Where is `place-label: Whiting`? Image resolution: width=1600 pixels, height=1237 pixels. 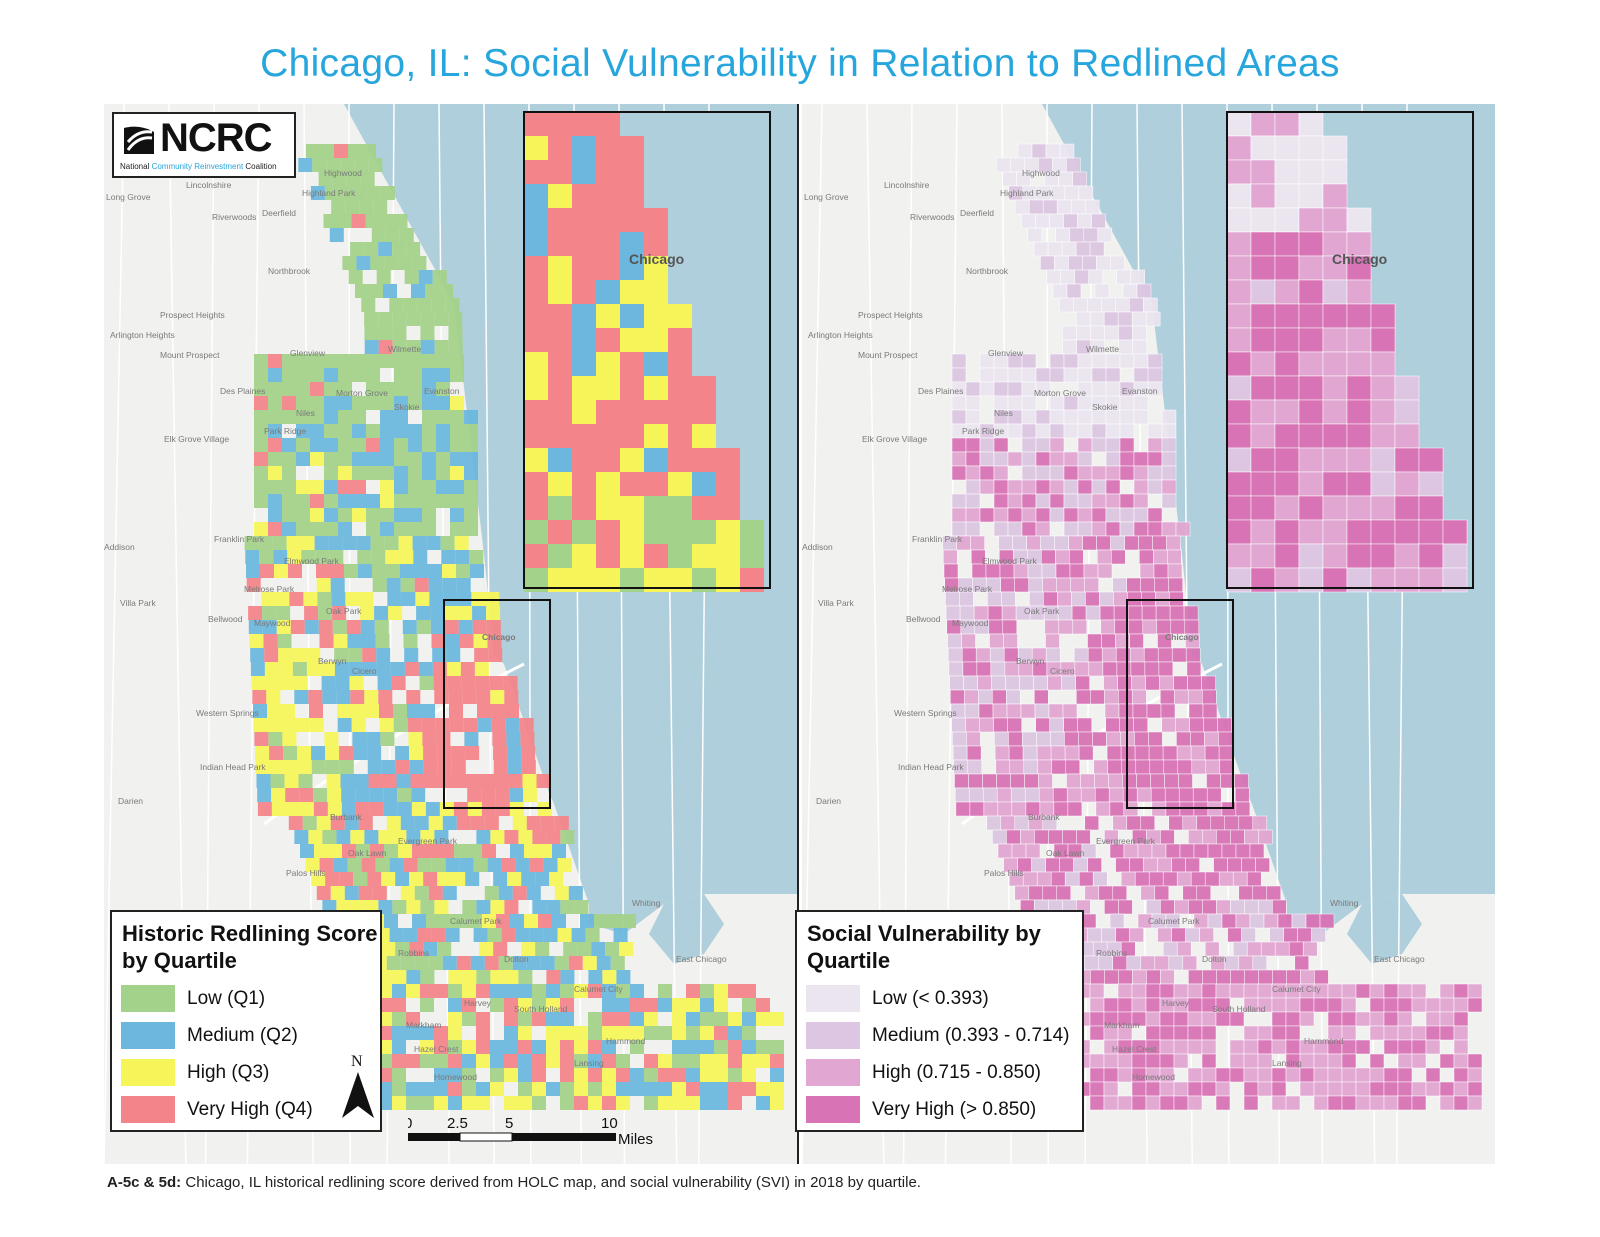
place-label: Whiting is located at coordinates (1344, 903).